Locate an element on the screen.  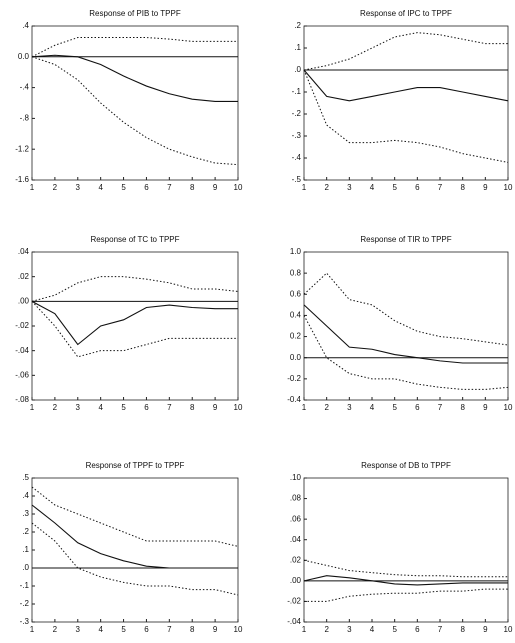
y-tick-label: .3 is located at coordinates (25, 513).